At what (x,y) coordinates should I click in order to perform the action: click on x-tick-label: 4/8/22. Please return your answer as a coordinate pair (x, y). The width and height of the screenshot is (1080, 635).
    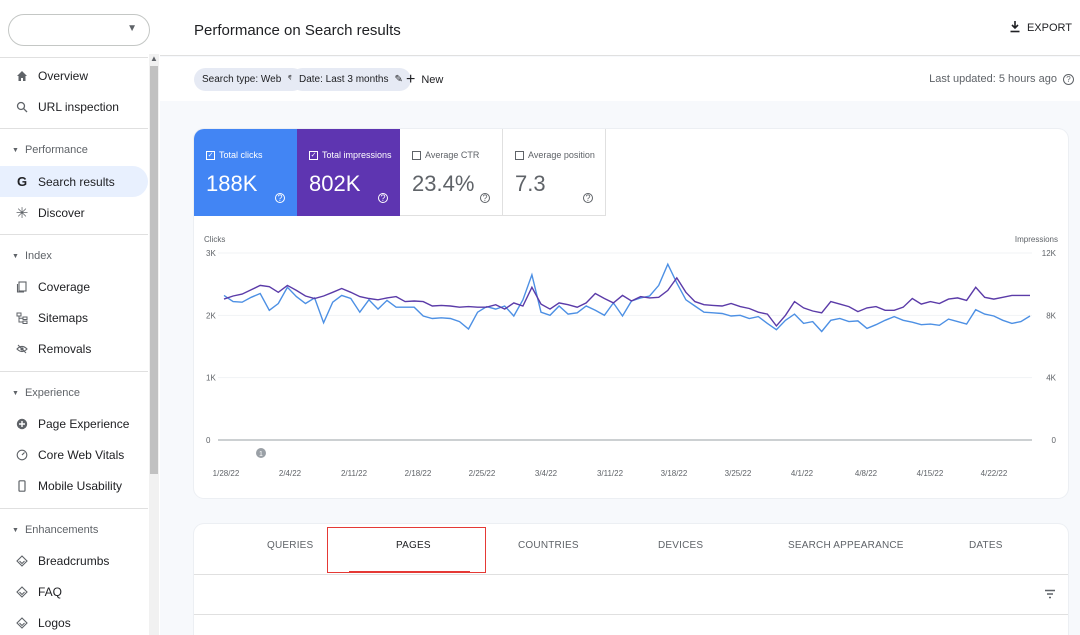
    Looking at the image, I should click on (866, 473).